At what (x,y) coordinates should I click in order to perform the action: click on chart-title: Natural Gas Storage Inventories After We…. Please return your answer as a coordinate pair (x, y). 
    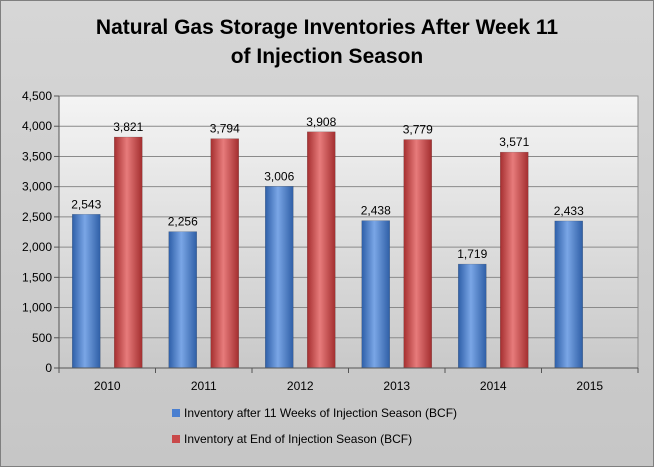
    Looking at the image, I should click on (327, 42).